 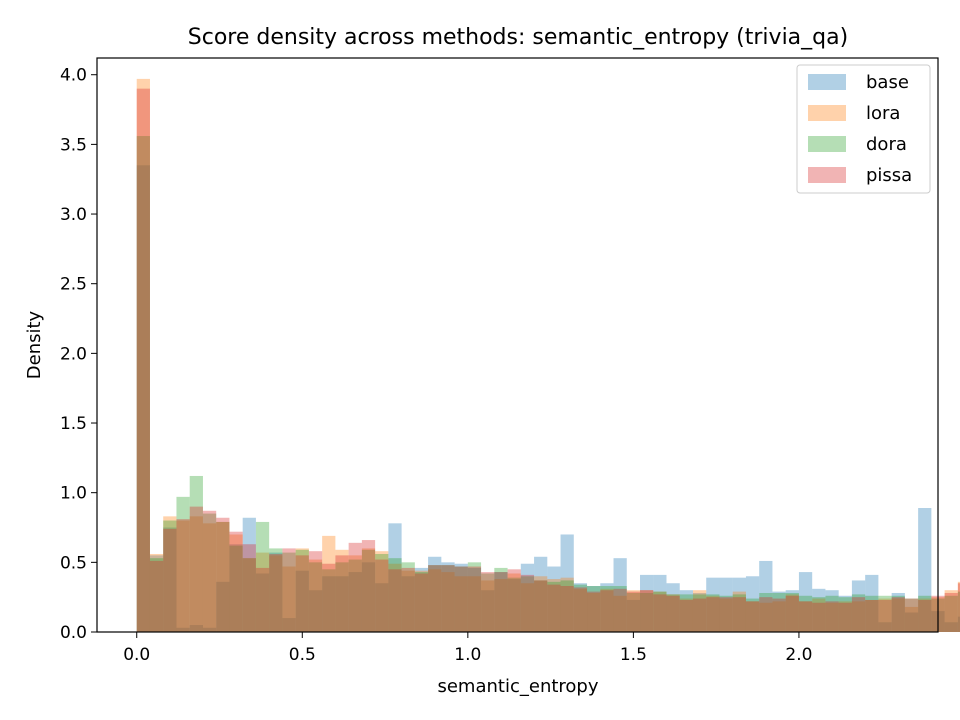 I want to click on x-tick-label: 0.0, so click(x=136, y=655).